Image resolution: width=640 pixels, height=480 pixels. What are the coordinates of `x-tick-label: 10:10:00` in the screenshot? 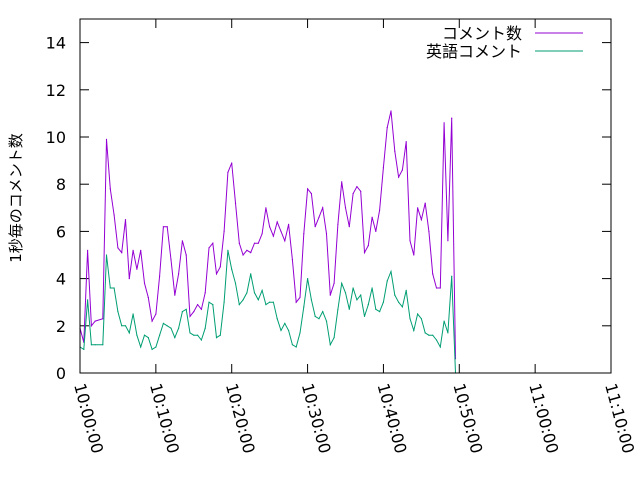 It's located at (164, 418).